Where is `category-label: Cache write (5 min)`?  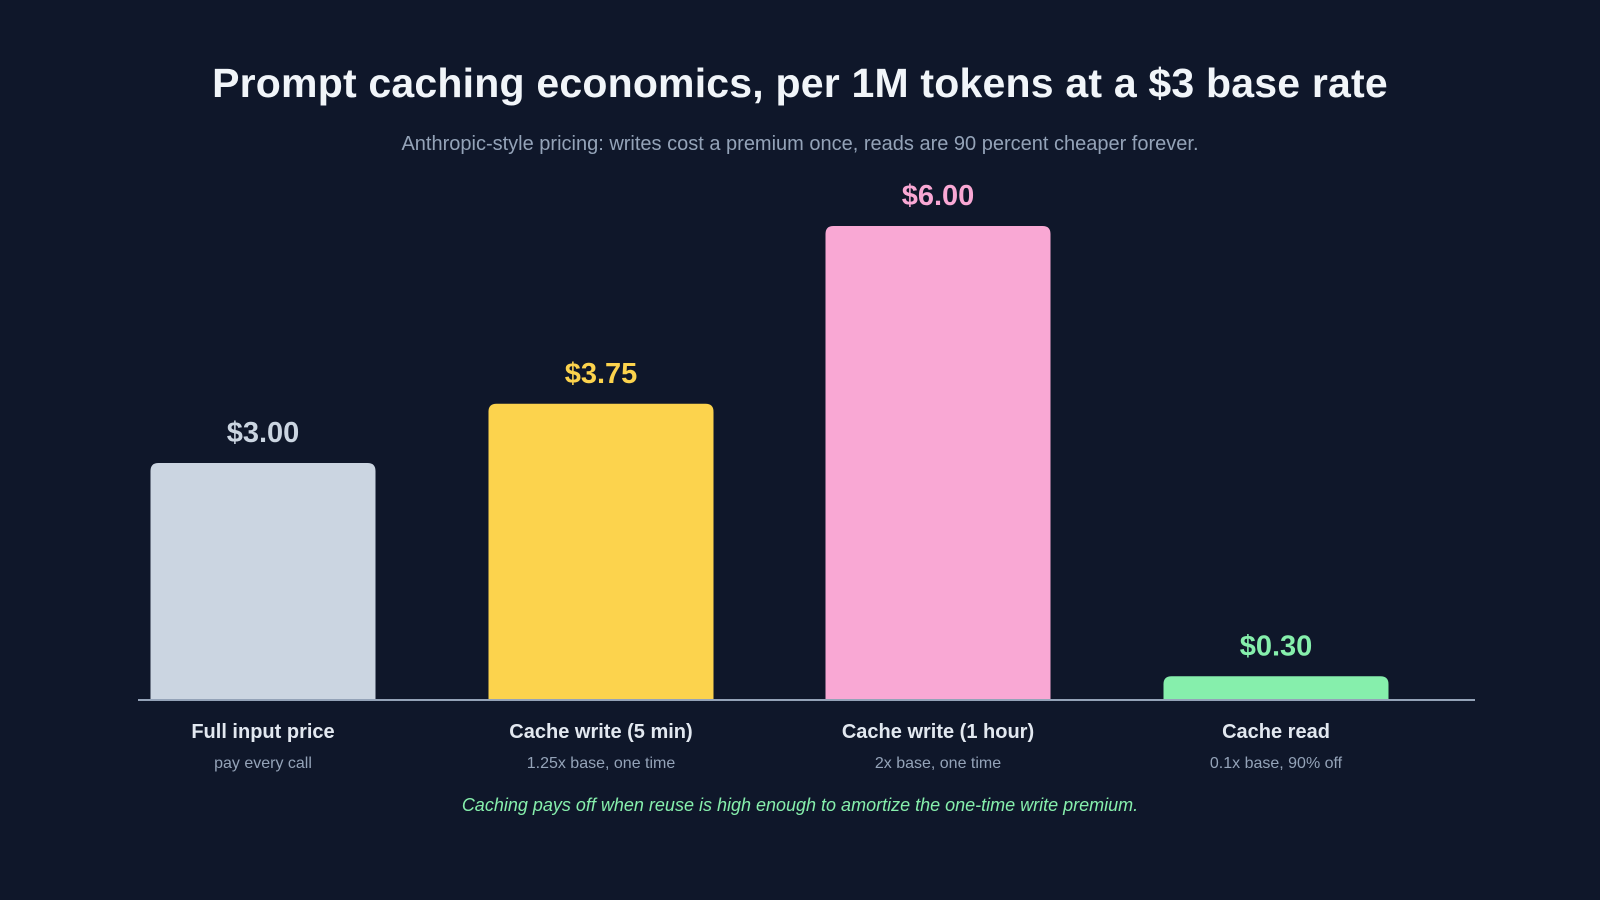 category-label: Cache write (5 min) is located at coordinates (600, 732).